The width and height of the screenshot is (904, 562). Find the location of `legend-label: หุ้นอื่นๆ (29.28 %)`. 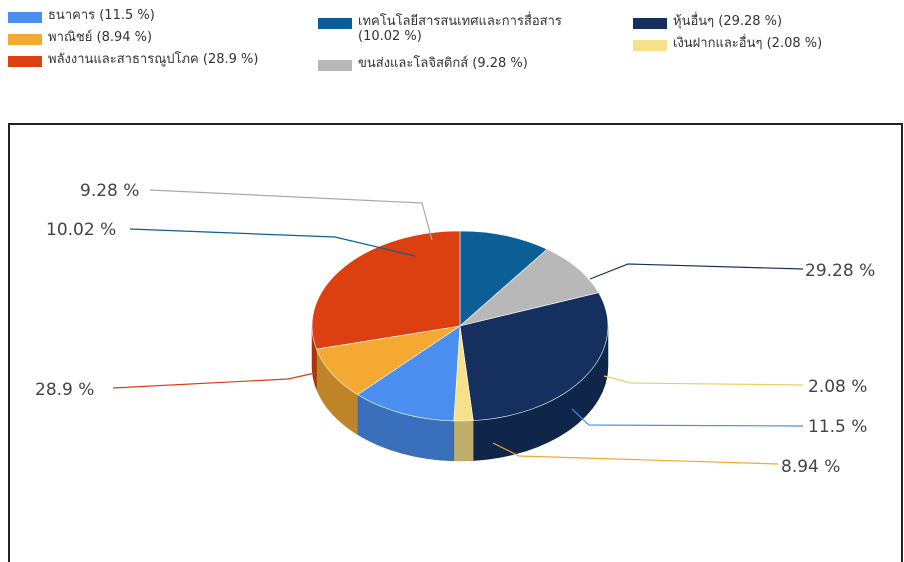

legend-label: หุ้นอื่นๆ (29.28 %) is located at coordinates (728, 21).